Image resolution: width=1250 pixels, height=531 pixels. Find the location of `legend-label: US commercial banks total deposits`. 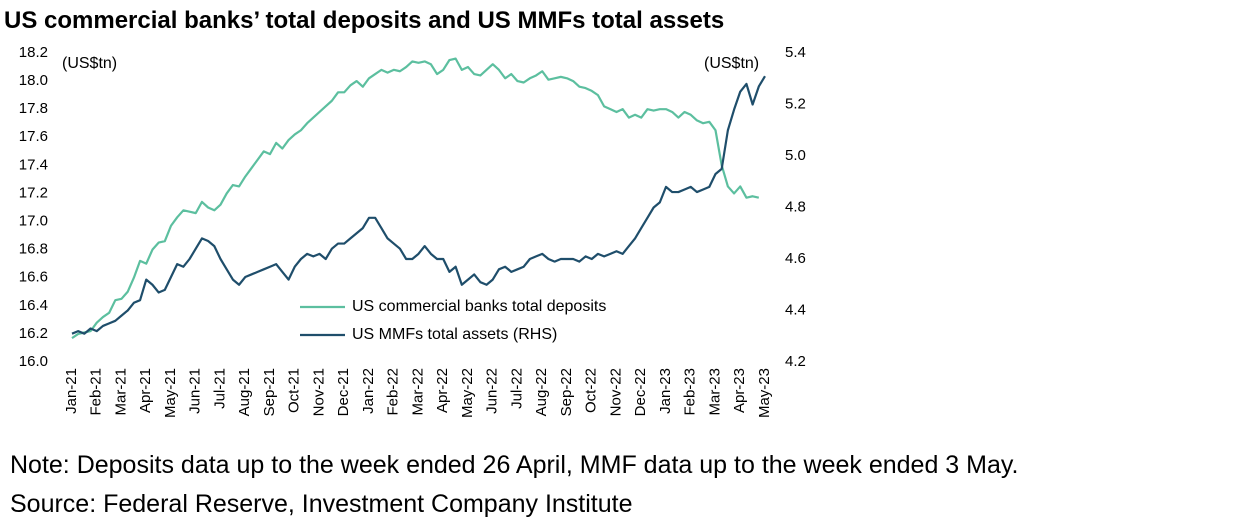

legend-label: US commercial banks total deposits is located at coordinates (479, 306).